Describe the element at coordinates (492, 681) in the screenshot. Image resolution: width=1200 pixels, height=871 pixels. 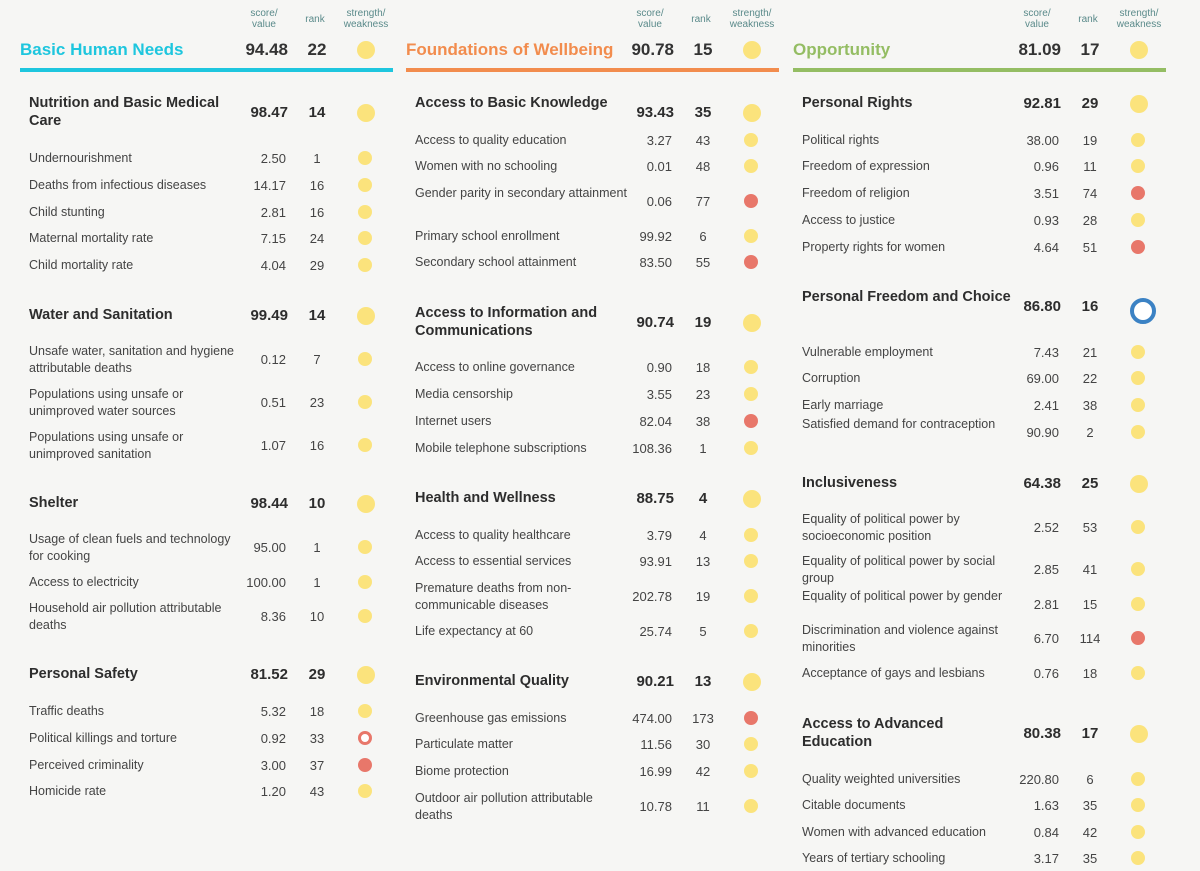
I see `component-title: Environmental Quality` at that location.